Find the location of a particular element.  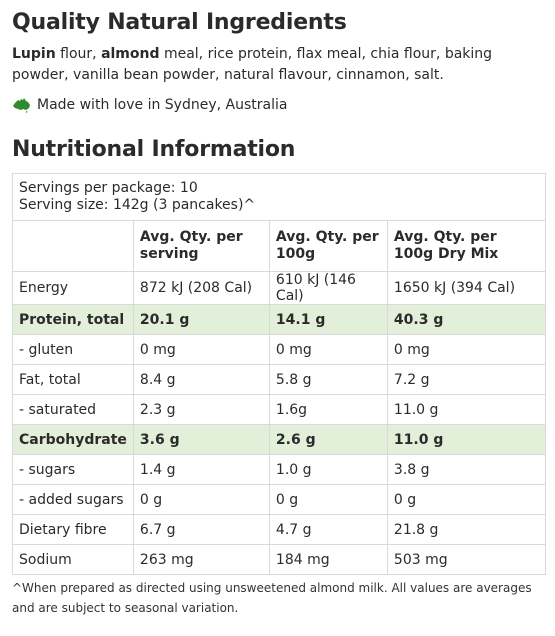

ingredient-text: flour, is located at coordinates (78, 54).